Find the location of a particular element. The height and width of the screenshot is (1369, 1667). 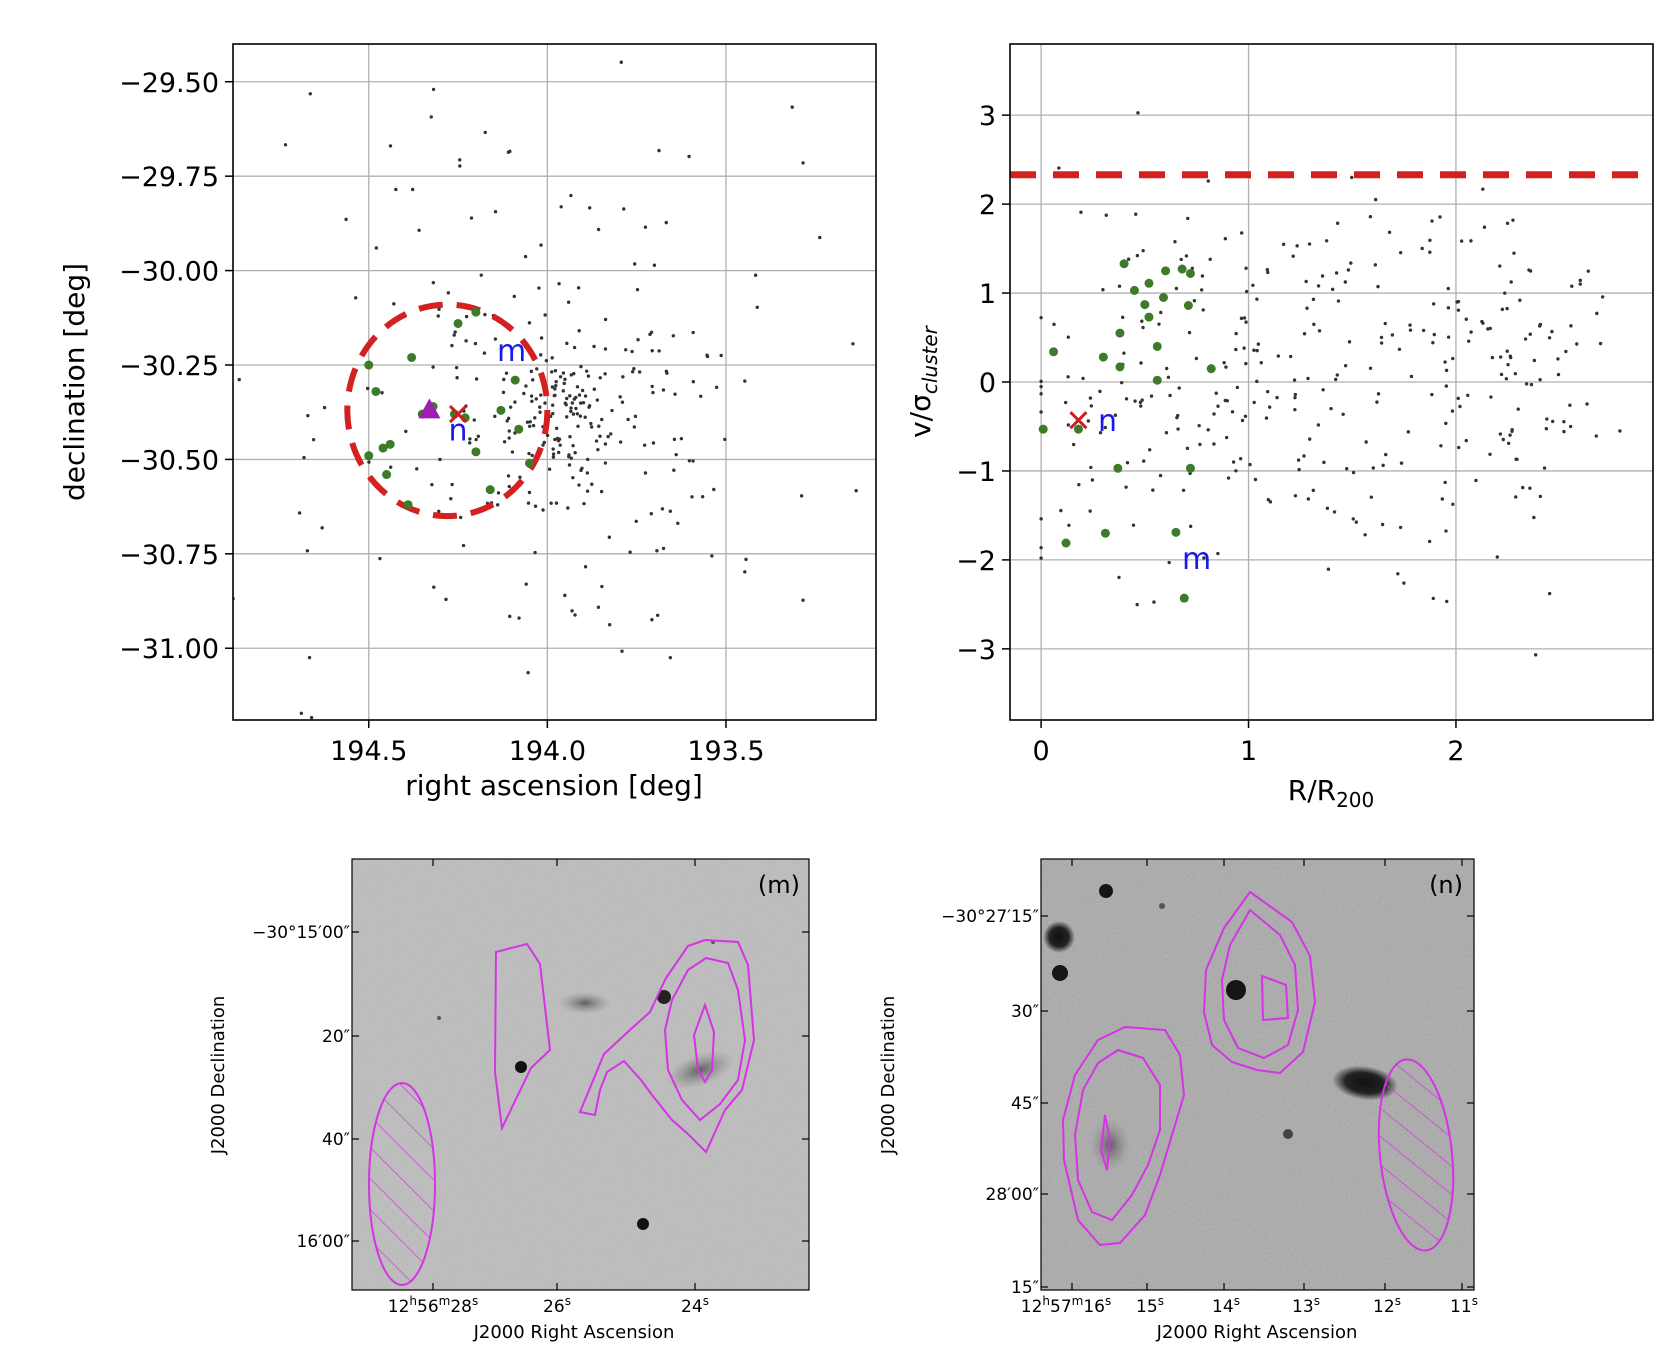

thumb-n-contour is located at coordinates (1117, 1135).